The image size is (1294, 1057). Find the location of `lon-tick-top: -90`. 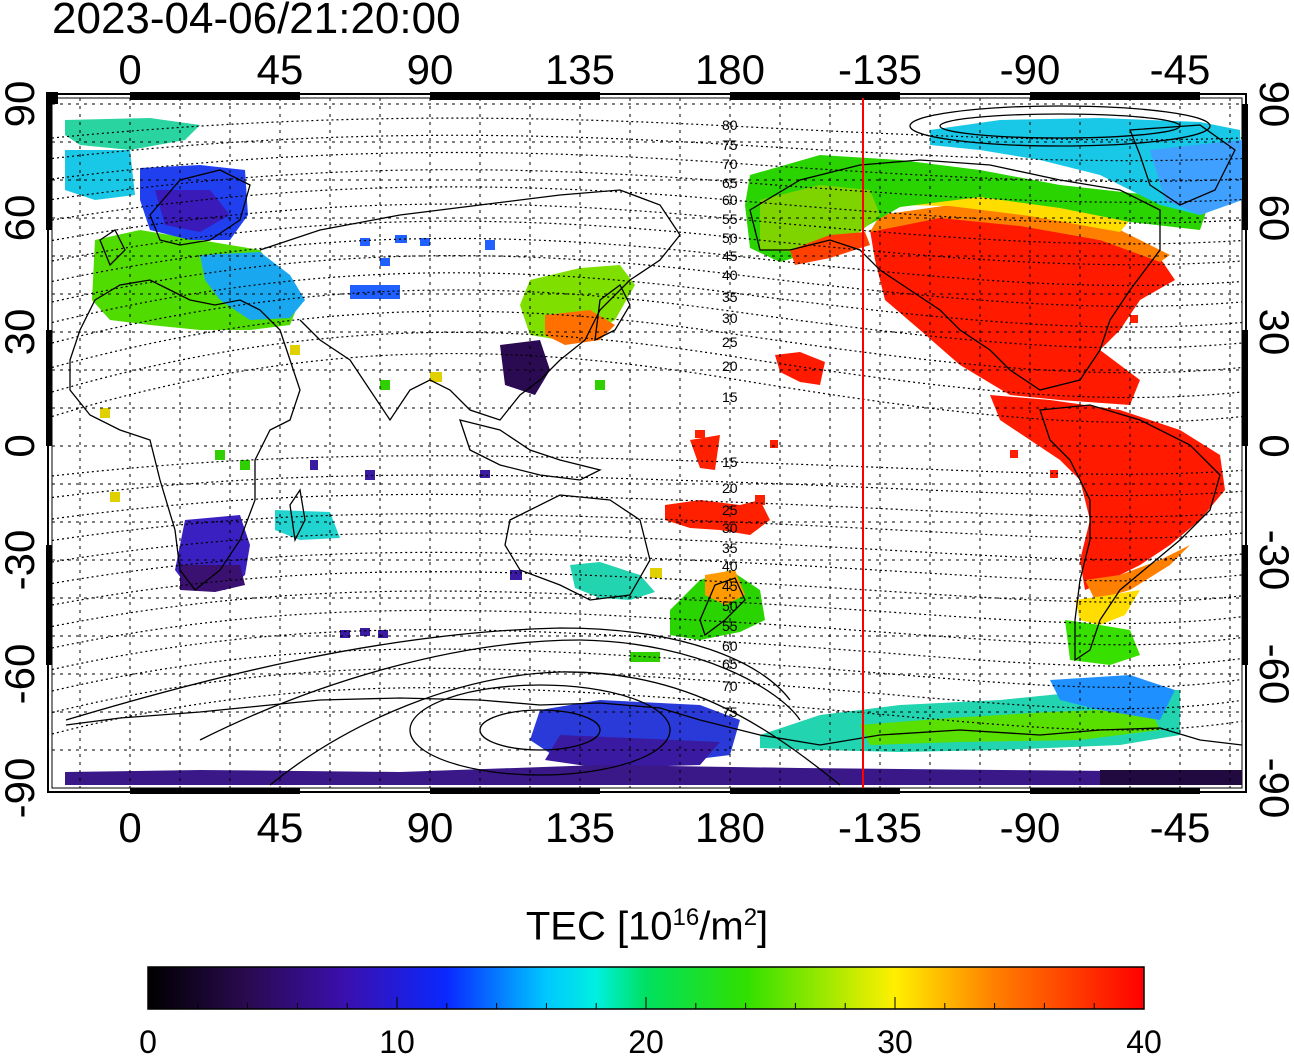

lon-tick-top: -90 is located at coordinates (1030, 69).